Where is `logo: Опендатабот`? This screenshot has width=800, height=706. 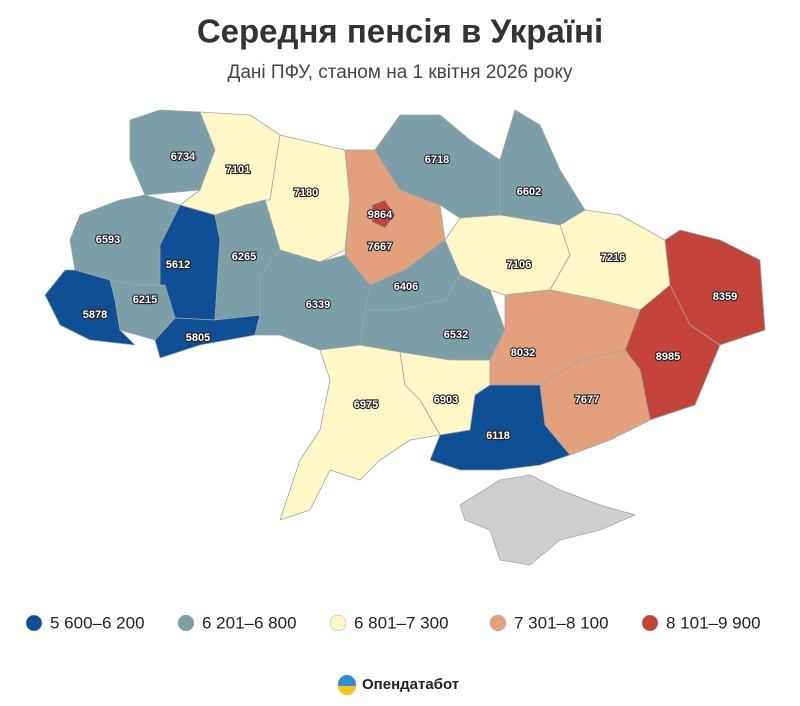
logo: Опендатабот is located at coordinates (398, 685).